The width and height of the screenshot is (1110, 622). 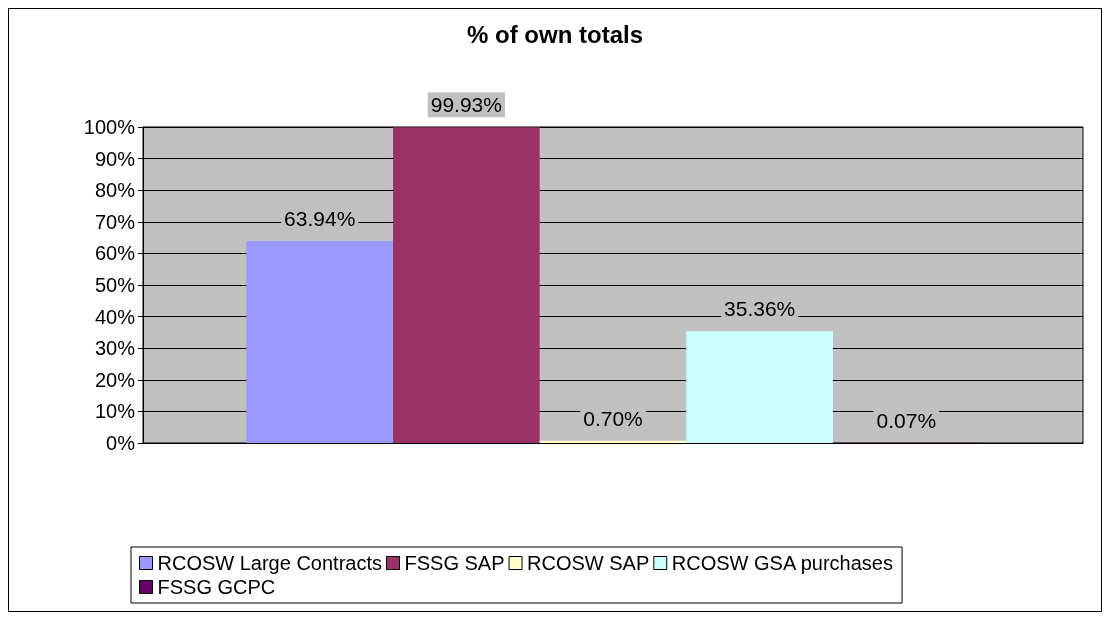 What do you see at coordinates (613, 418) in the screenshot?
I see `data-label: 0.70%` at bounding box center [613, 418].